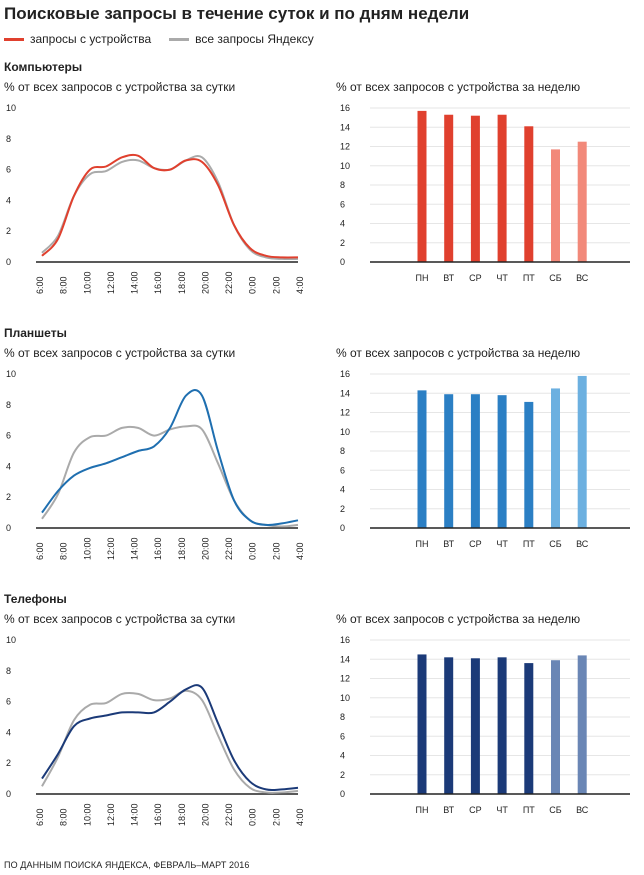  What do you see at coordinates (40, 817) in the screenshot?
I see `phones-daily-x-tick: 6:00` at bounding box center [40, 817].